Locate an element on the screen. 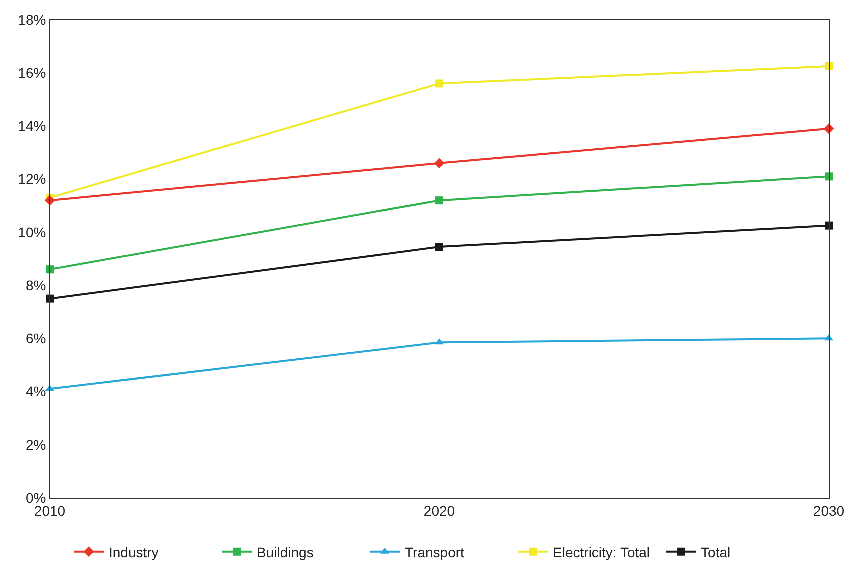 The image size is (857, 580). x-tick-label: 2030 is located at coordinates (829, 510).